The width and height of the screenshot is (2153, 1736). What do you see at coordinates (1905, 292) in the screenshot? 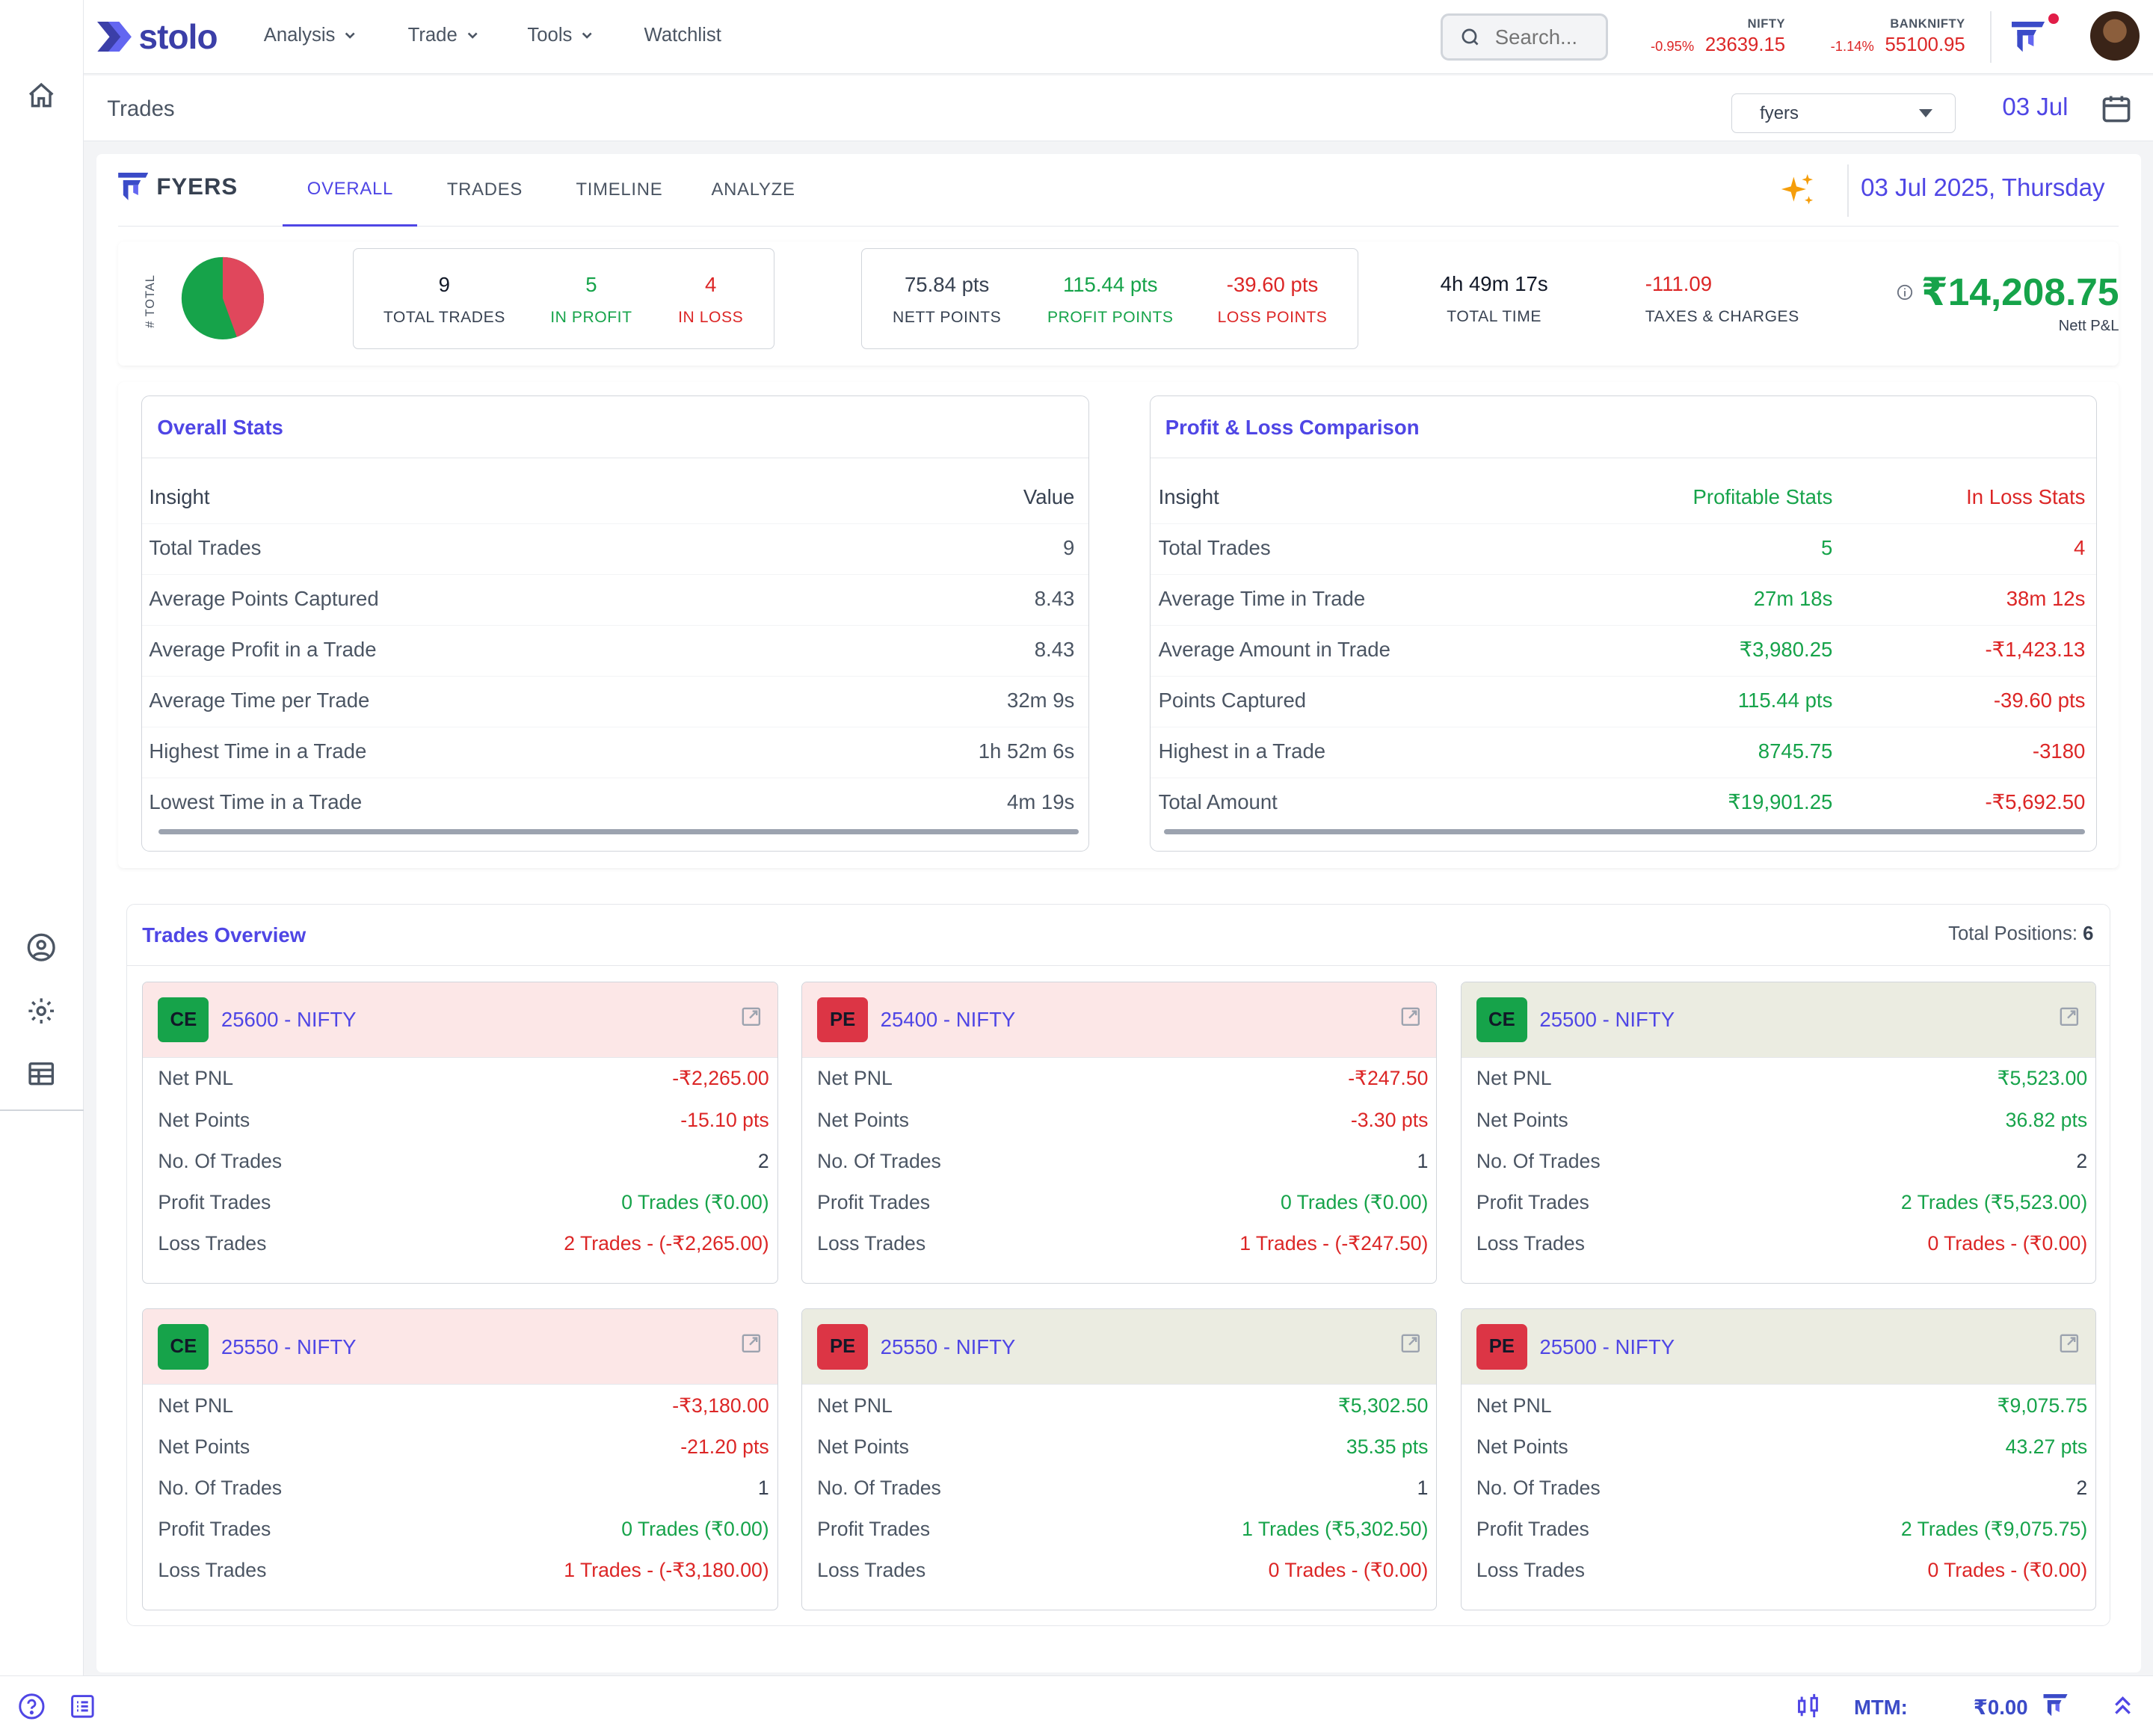
I see `info-icon` at bounding box center [1905, 292].